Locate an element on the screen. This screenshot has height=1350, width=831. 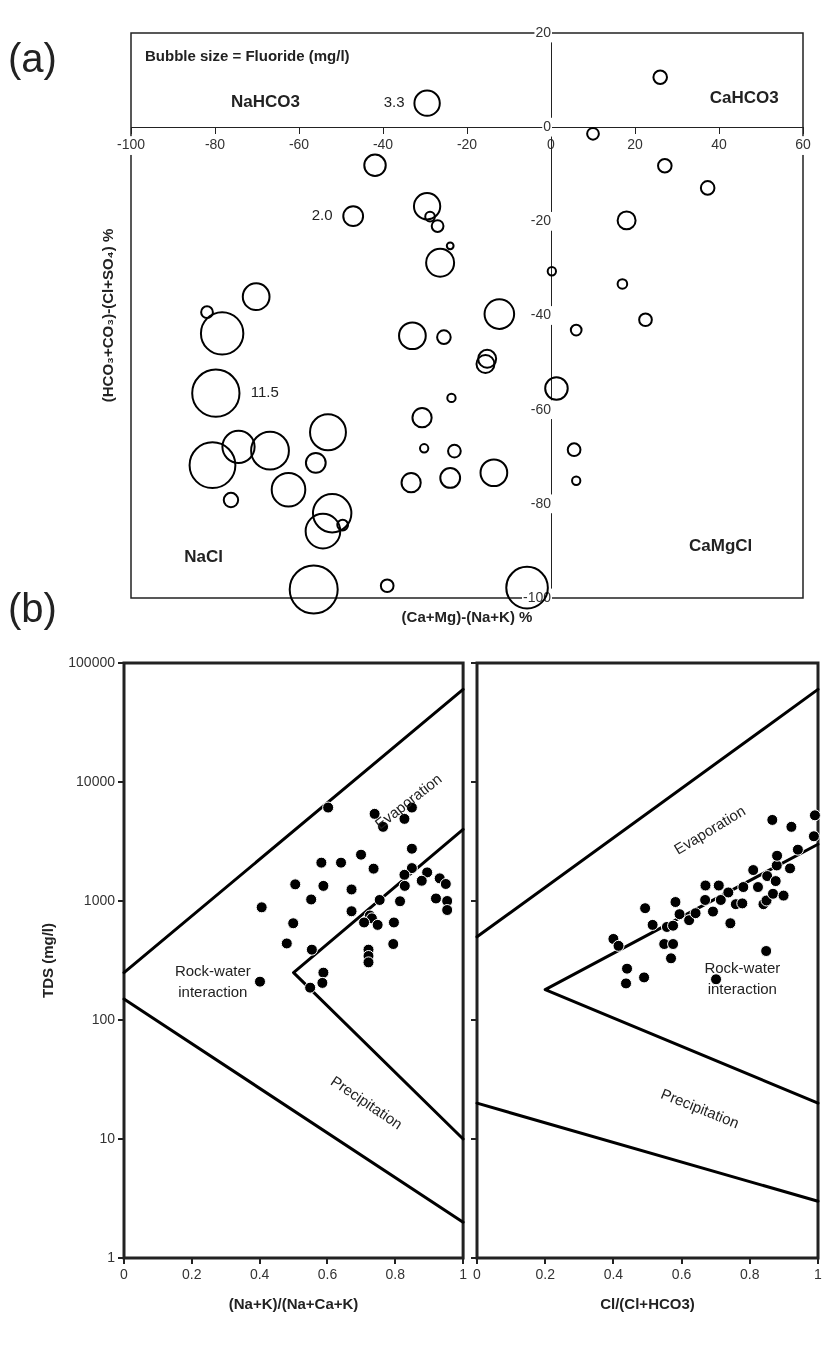
y-tick-label: 100 is located at coordinates (103, 1018).